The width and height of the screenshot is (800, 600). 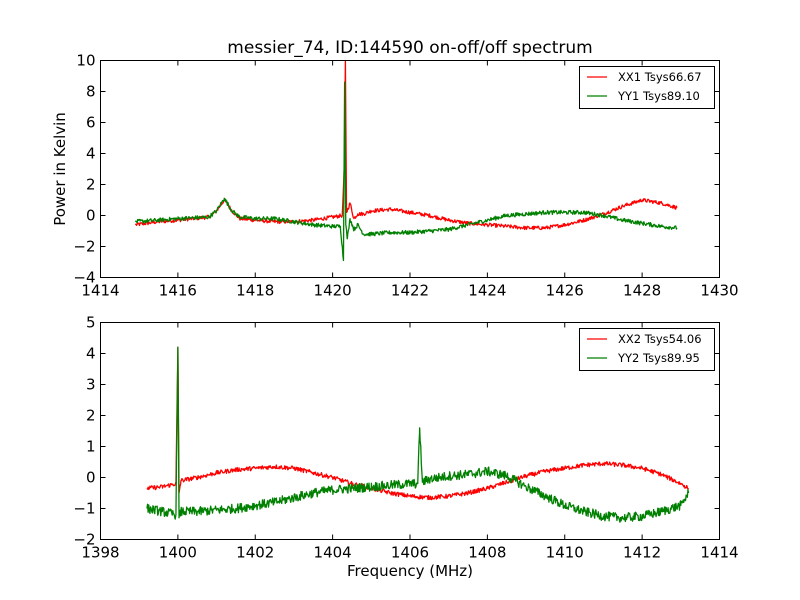 What do you see at coordinates (660, 77) in the screenshot?
I see `legend-label-xx1: XX1 Tsys66.67` at bounding box center [660, 77].